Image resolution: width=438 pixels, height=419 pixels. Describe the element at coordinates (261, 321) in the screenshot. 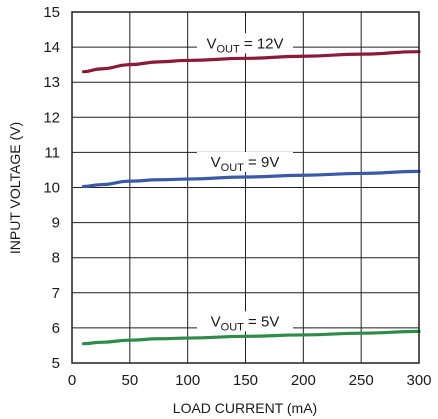

I see `series-label-value: = 5V` at that location.